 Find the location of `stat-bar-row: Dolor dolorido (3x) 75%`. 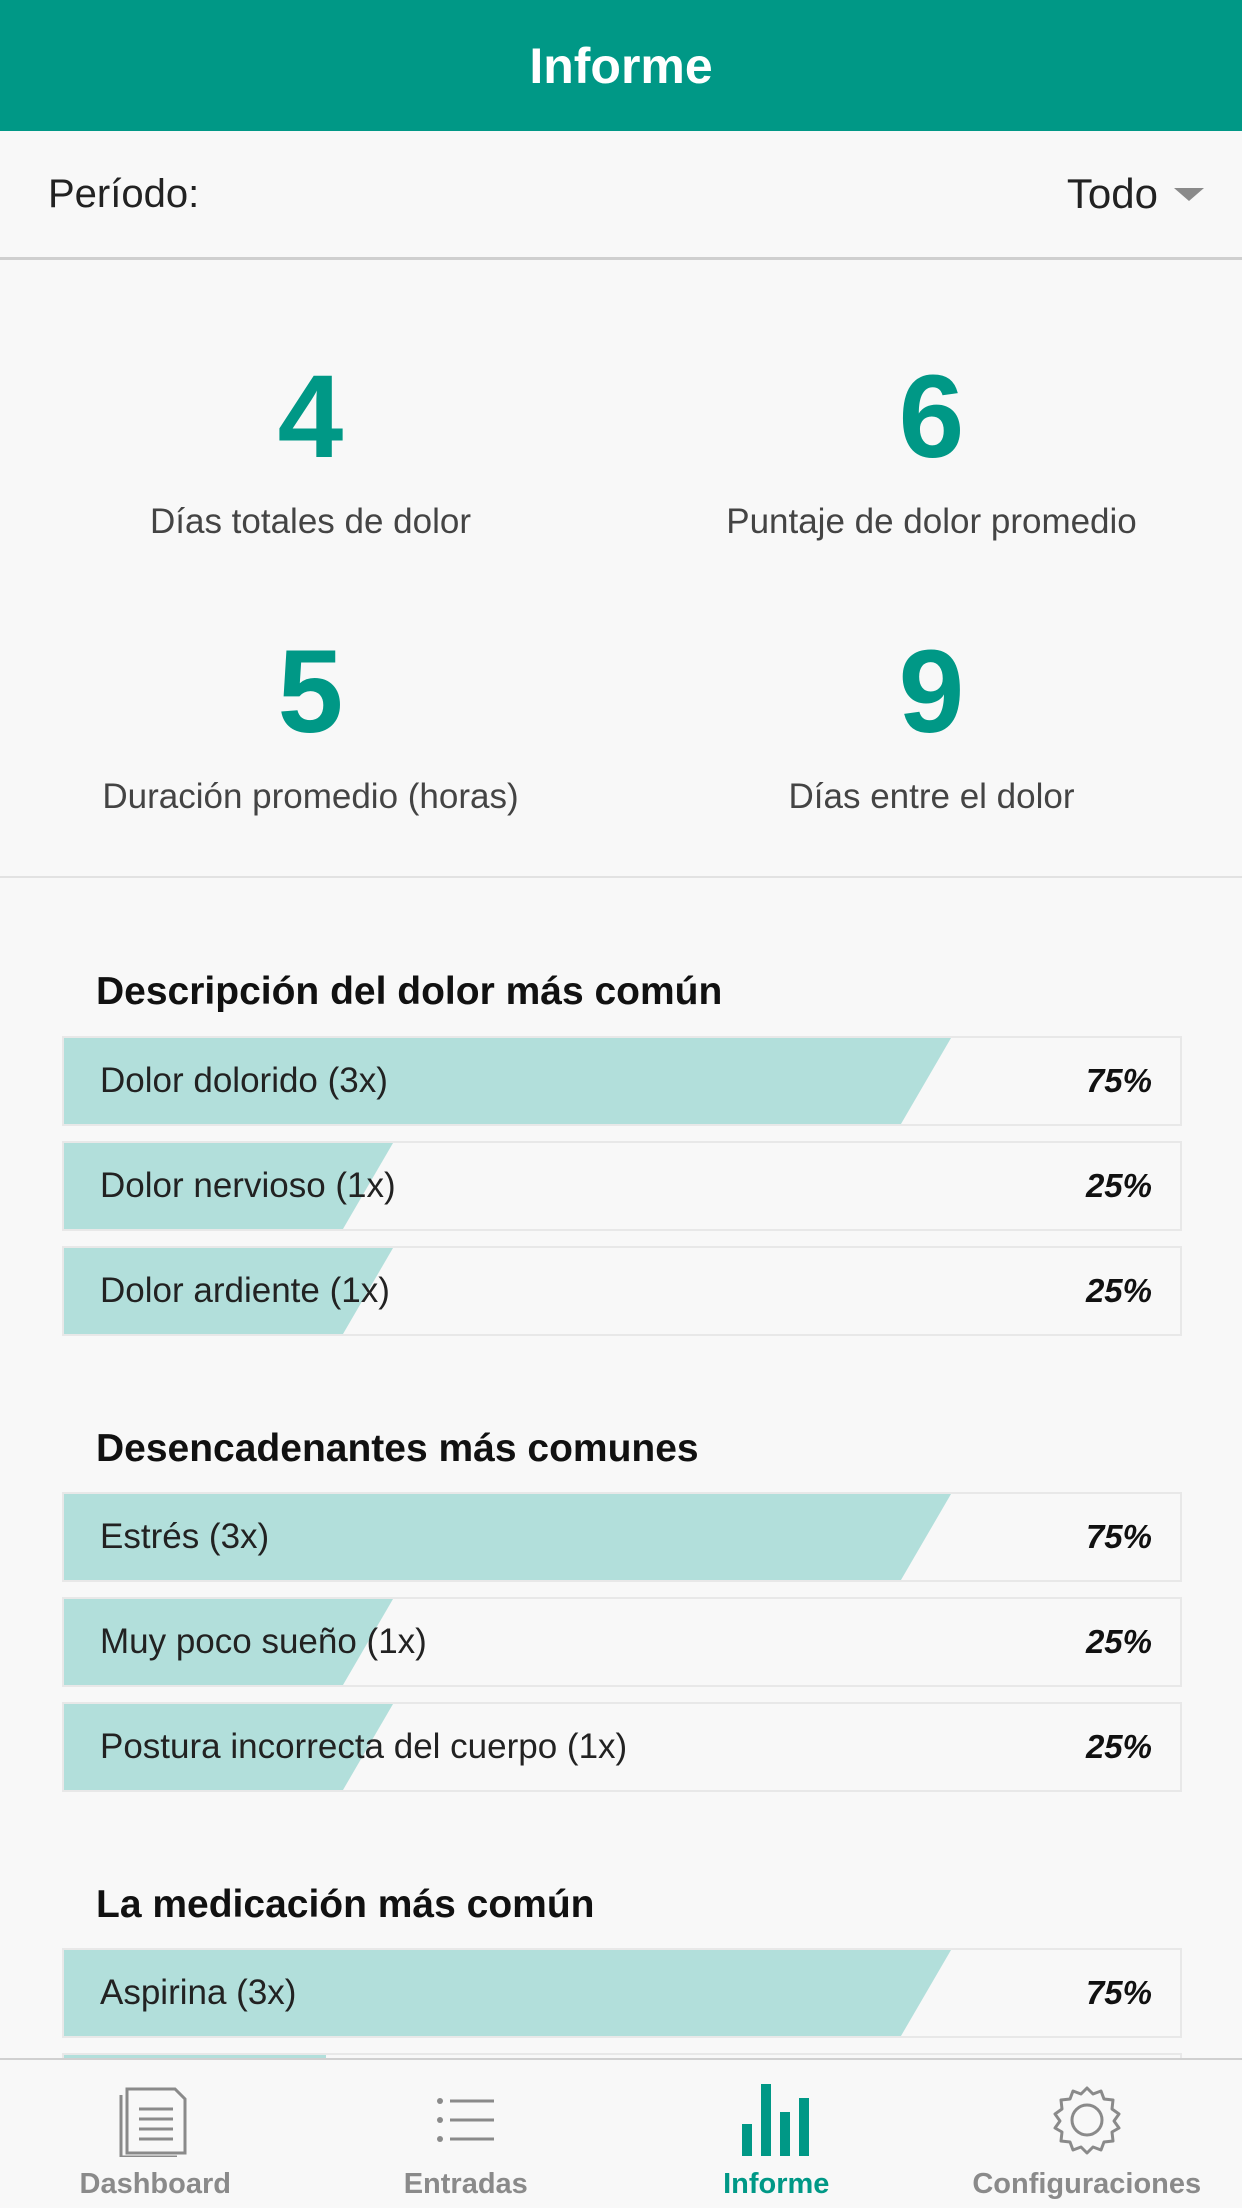

stat-bar-row: Dolor dolorido (3x) 75% is located at coordinates (622, 1081).